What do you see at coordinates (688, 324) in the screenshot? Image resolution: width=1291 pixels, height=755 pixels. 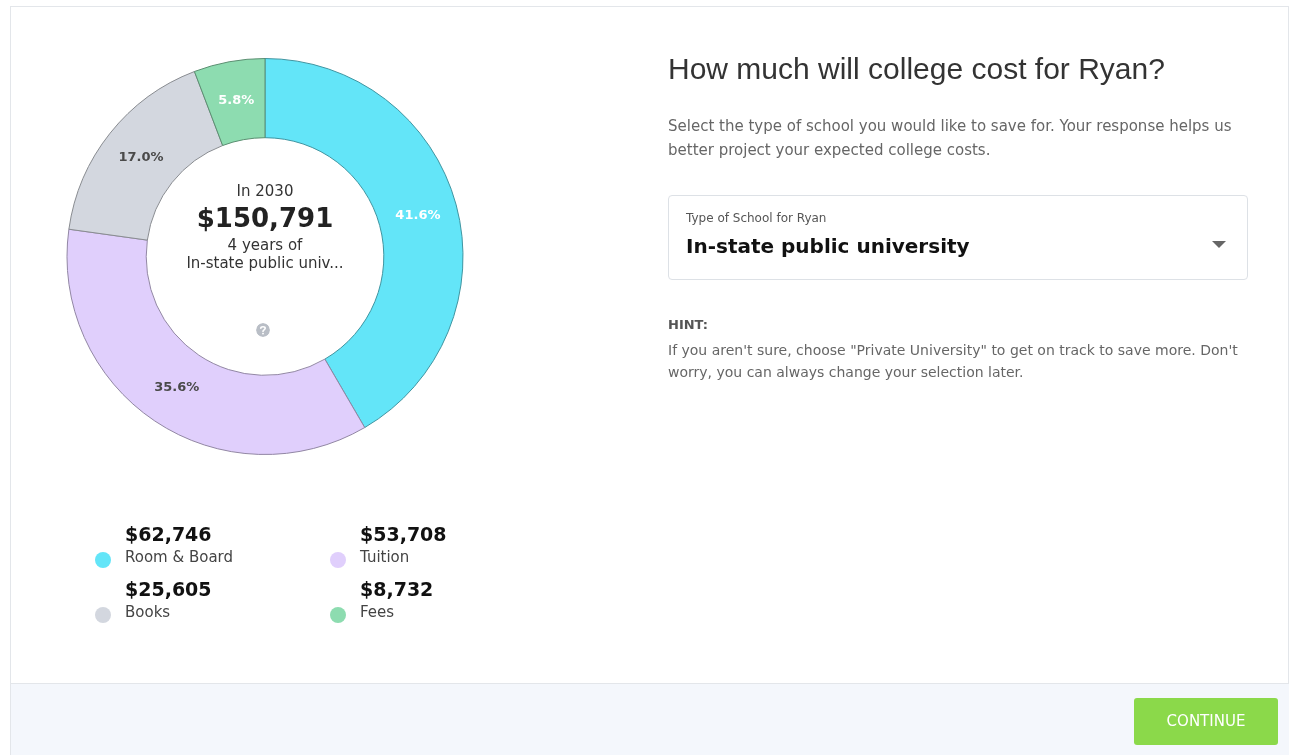 I see `text: HINT:` at bounding box center [688, 324].